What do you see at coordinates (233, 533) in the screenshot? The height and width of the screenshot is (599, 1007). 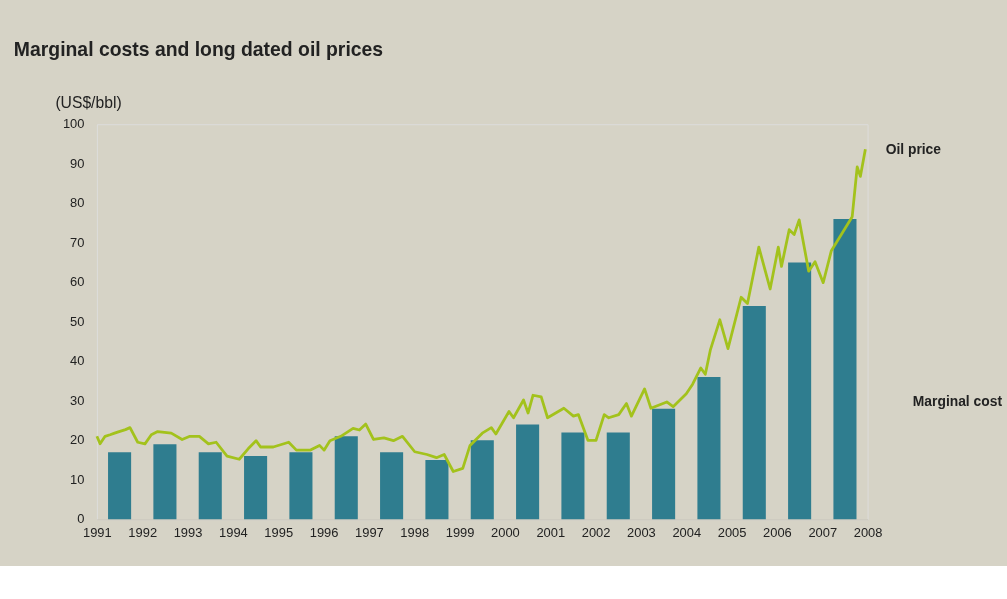 I see `x-tick-label: 1994` at bounding box center [233, 533].